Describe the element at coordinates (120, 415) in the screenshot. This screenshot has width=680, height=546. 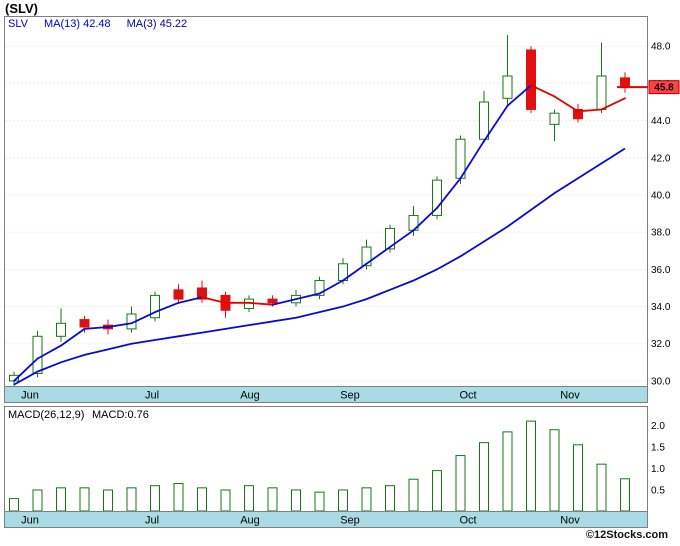
I see `macd-value: MACD:0.76` at that location.